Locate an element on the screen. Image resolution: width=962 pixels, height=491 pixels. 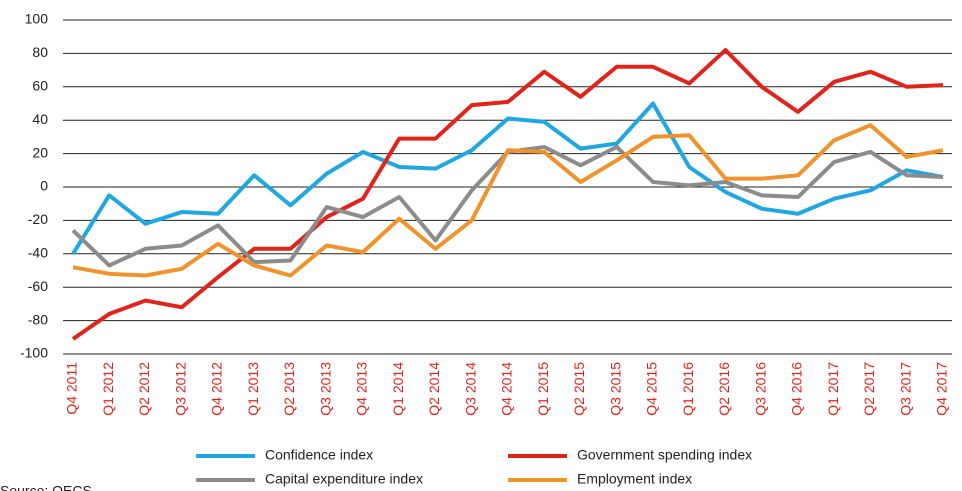
x-tick-label: Q3 2016 is located at coordinates (760, 389).